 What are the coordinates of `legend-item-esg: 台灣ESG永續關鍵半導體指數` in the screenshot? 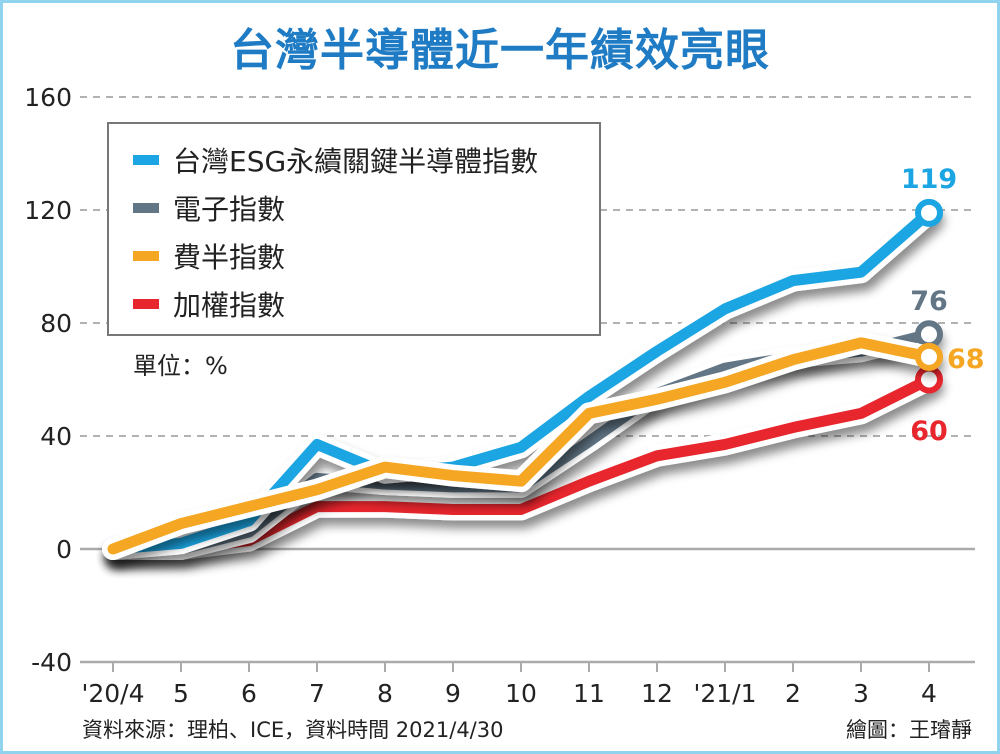 It's located at (335, 160).